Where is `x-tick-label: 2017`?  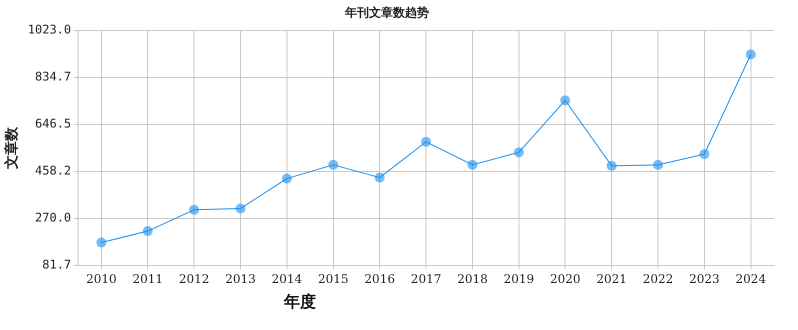 x-tick-label: 2017 is located at coordinates (426, 279).